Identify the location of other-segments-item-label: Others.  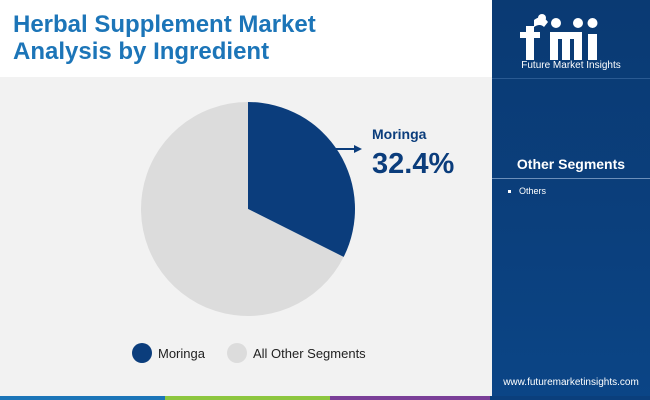
(533, 191).